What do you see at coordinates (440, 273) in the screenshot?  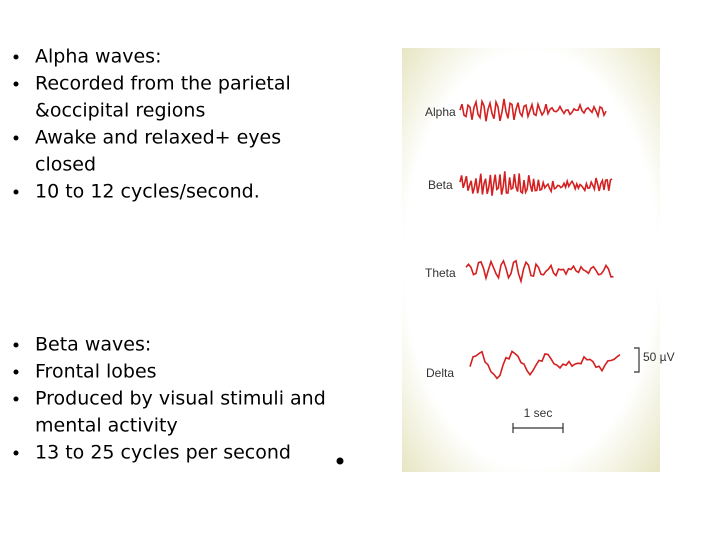 I see `wave-label: Theta` at bounding box center [440, 273].